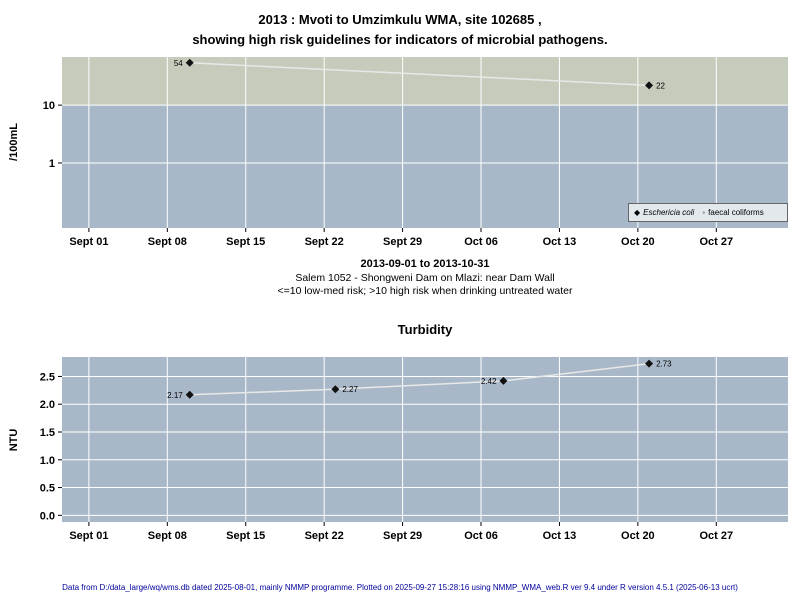  What do you see at coordinates (660, 85) in the screenshot?
I see `data-point-label: 22` at bounding box center [660, 85].